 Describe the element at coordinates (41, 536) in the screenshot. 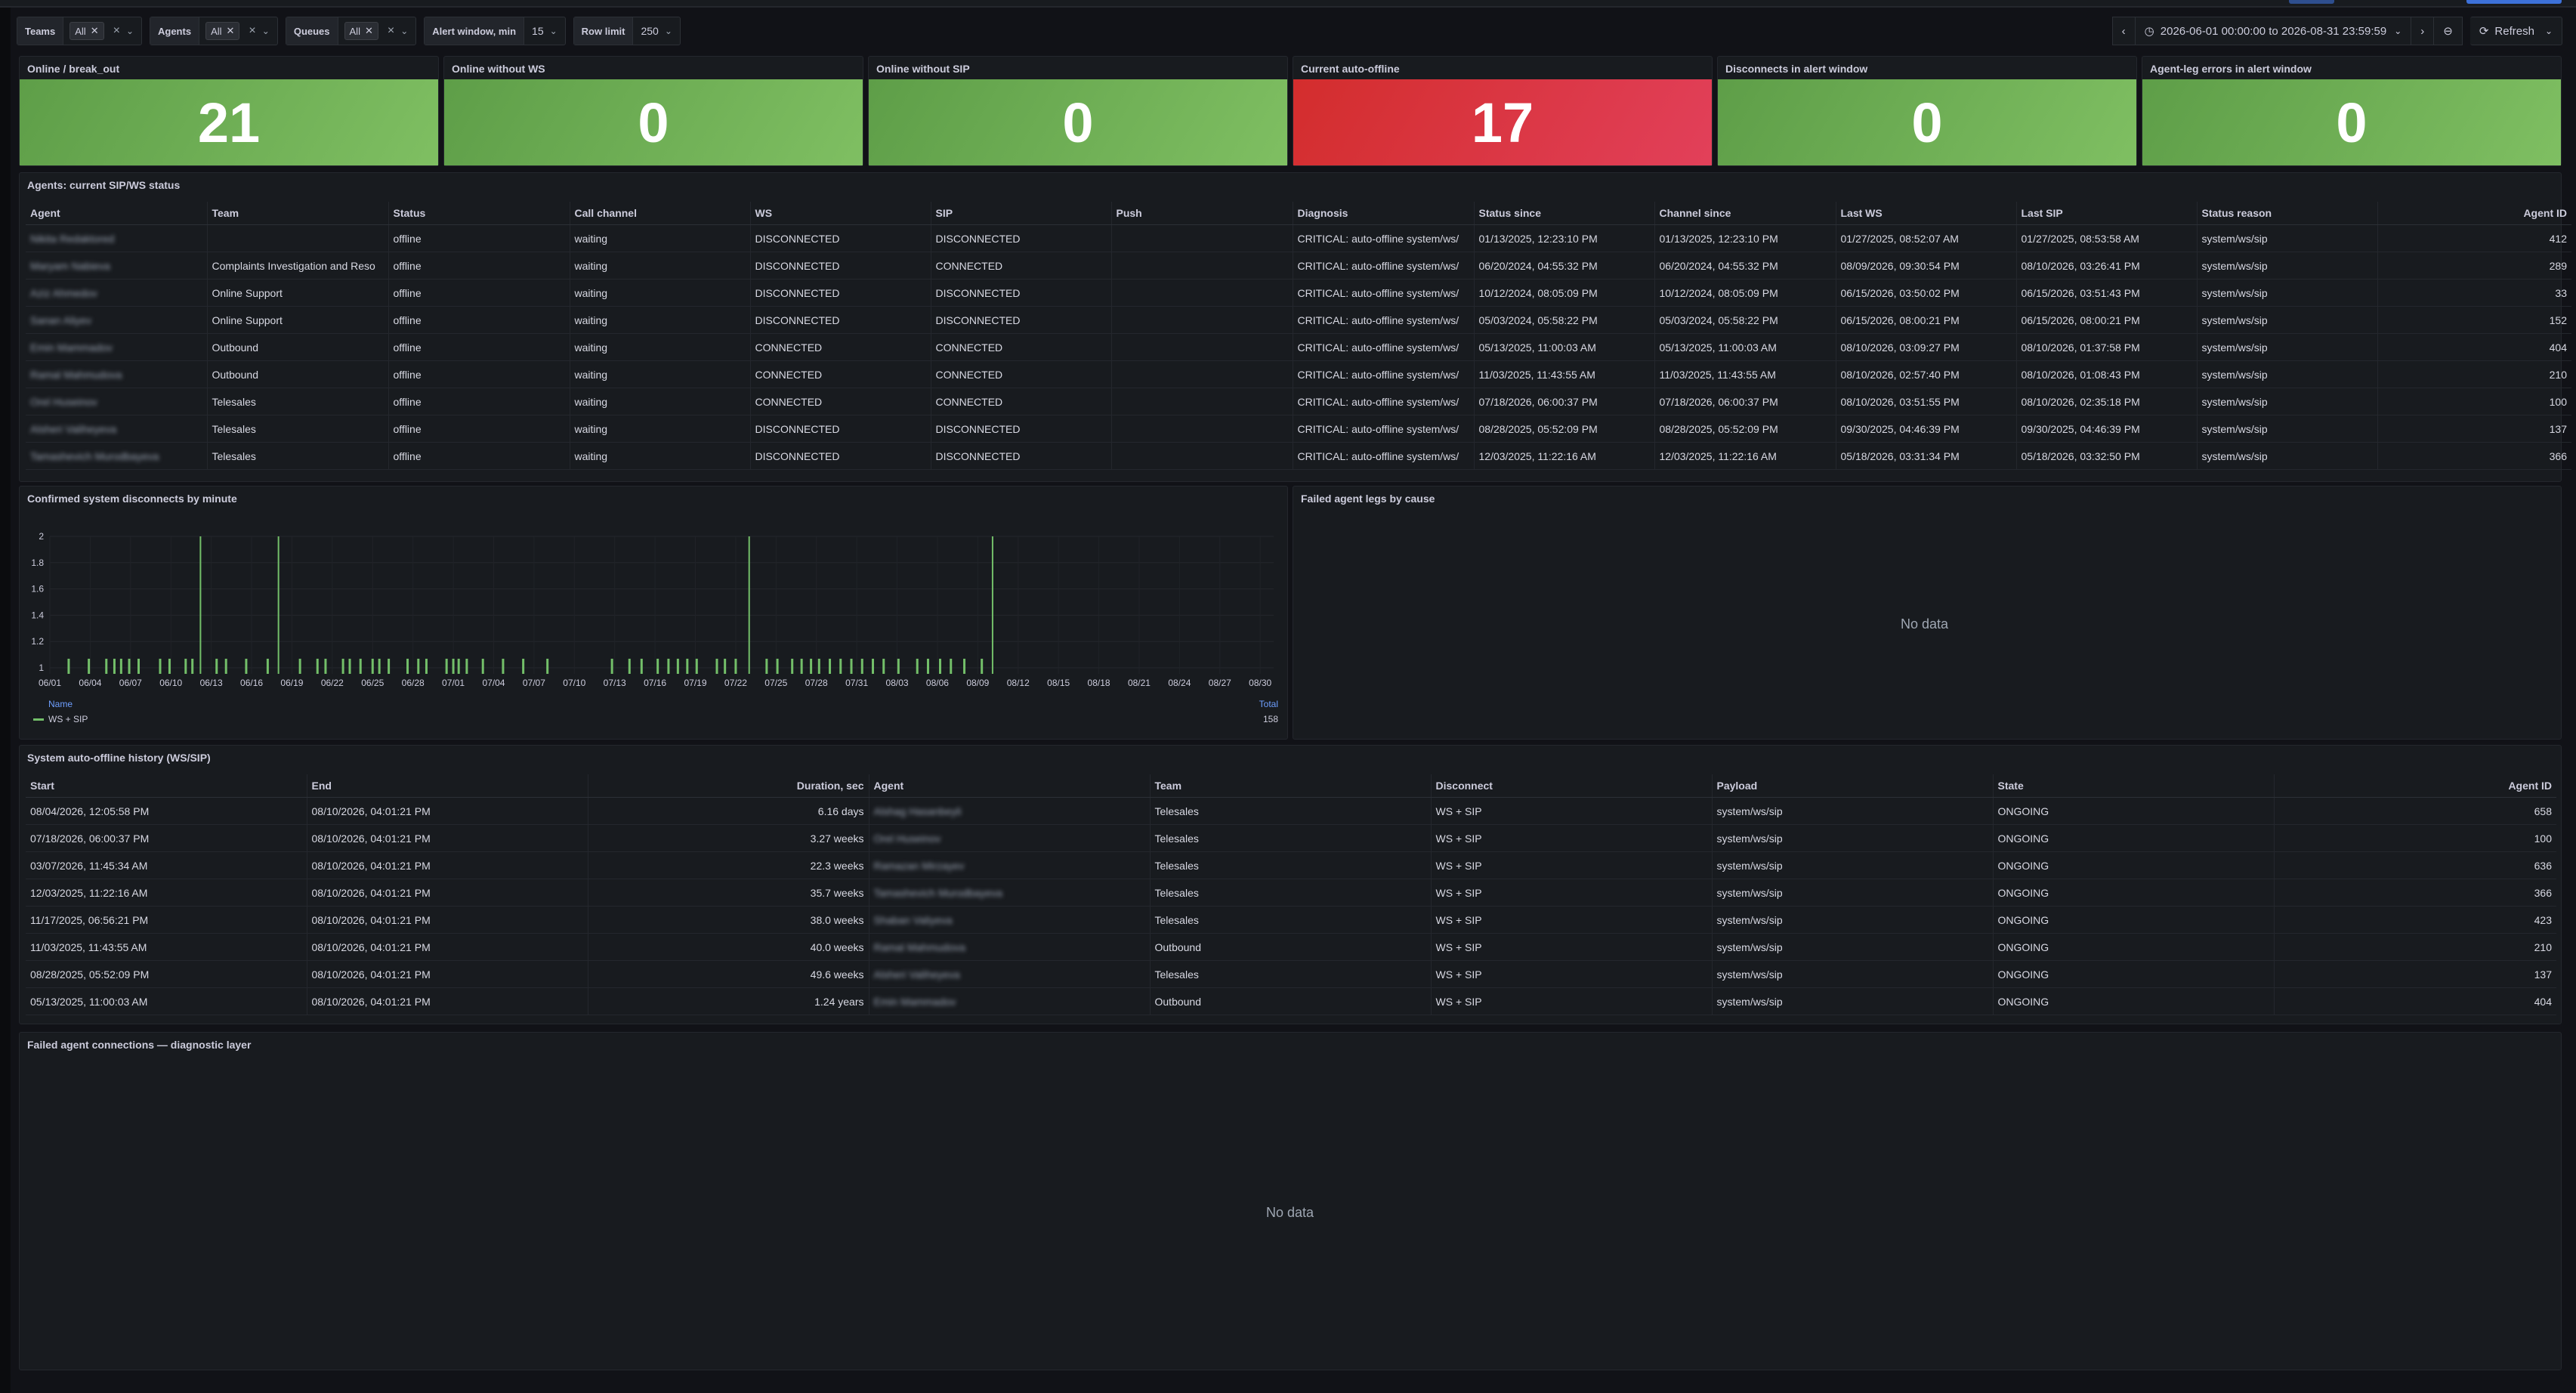

I see `y-tick-label: 2` at that location.